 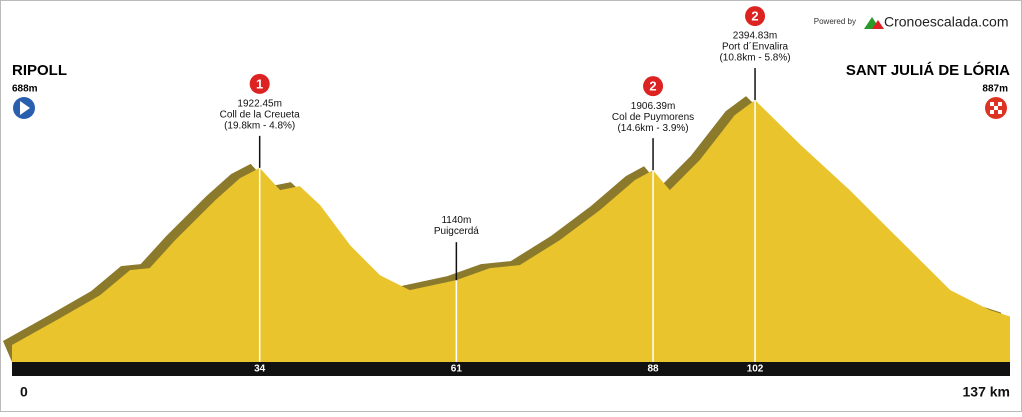 What do you see at coordinates (653, 106) in the screenshot?
I see `climb-elevation-label: 1906.39m` at bounding box center [653, 106].